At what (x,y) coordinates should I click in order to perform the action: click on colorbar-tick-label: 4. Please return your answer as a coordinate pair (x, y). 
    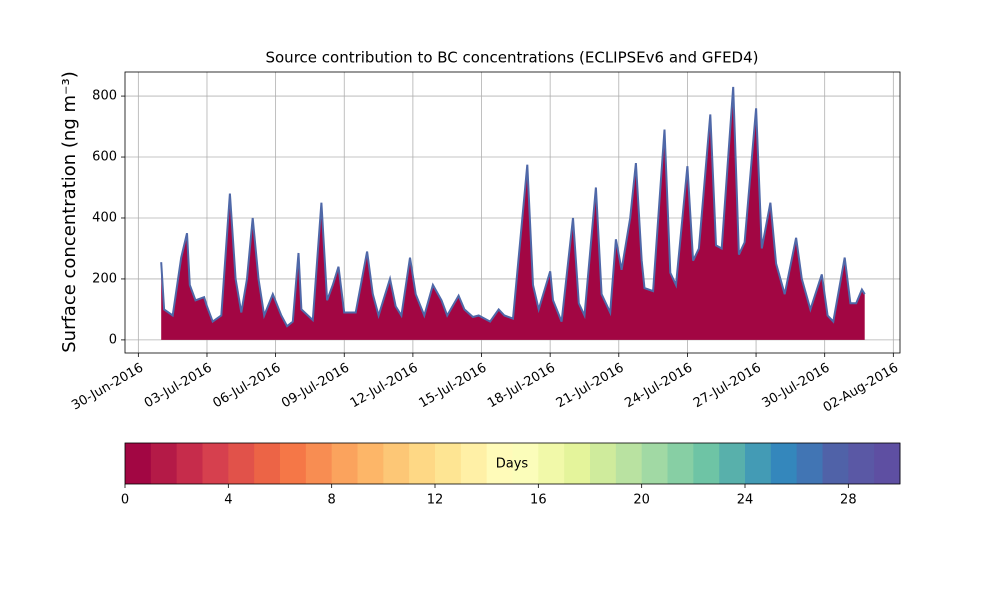
    Looking at the image, I should click on (228, 500).